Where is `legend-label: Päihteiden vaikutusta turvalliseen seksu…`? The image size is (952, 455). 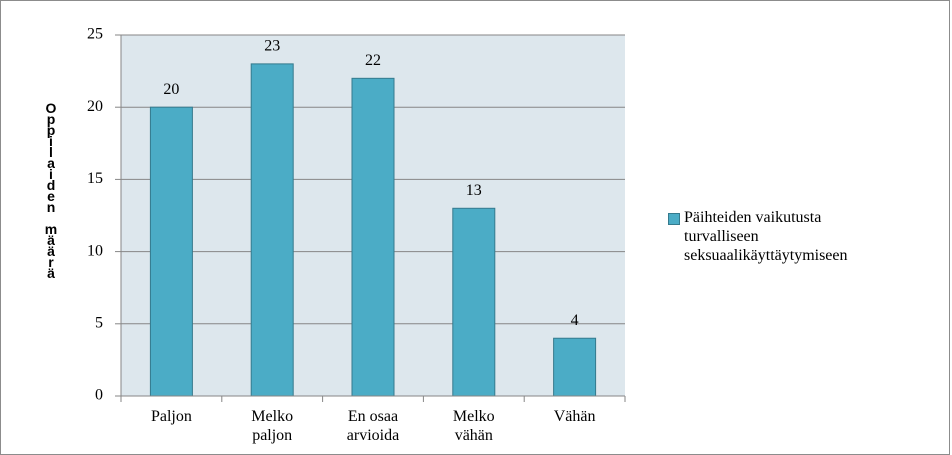
legend-label: Päihteiden vaikutusta turvalliseen seksu… is located at coordinates (766, 236).